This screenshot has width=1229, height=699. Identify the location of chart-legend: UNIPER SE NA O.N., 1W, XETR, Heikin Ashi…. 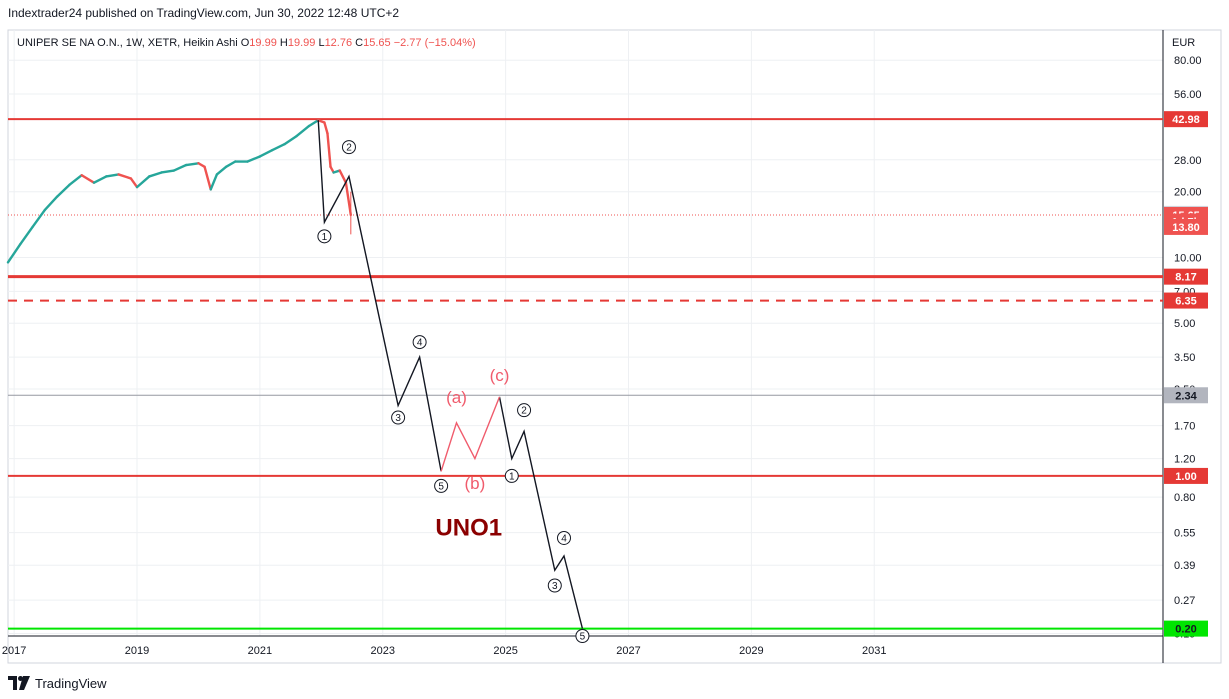
(246, 43).